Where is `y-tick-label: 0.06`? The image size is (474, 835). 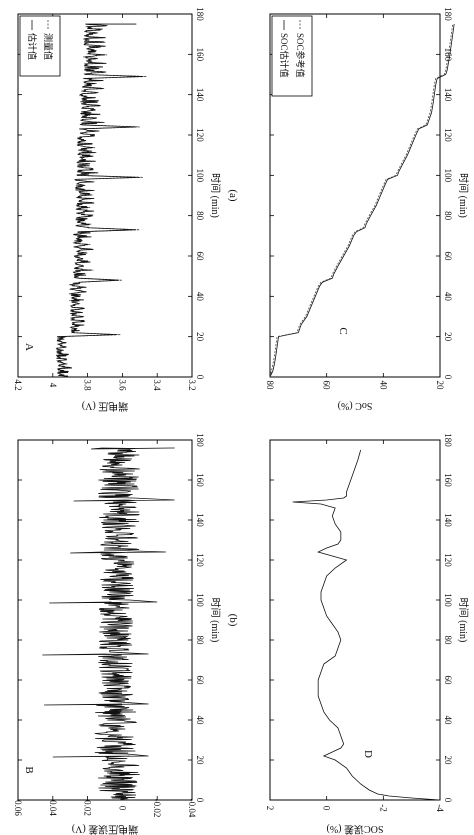
y-tick-label: 0.06 is located at coordinates (18, 808).